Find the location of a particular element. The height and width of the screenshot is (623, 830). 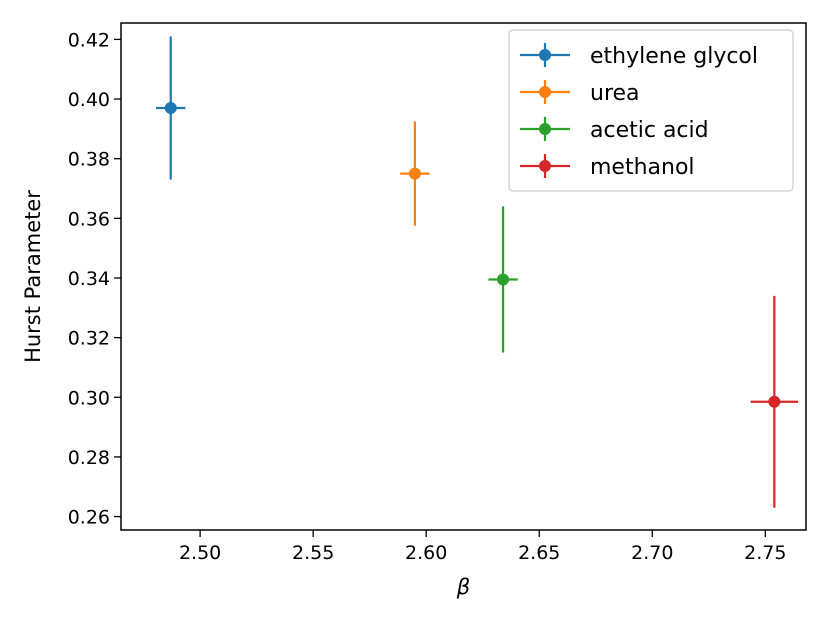

legend-box is located at coordinates (651, 110).